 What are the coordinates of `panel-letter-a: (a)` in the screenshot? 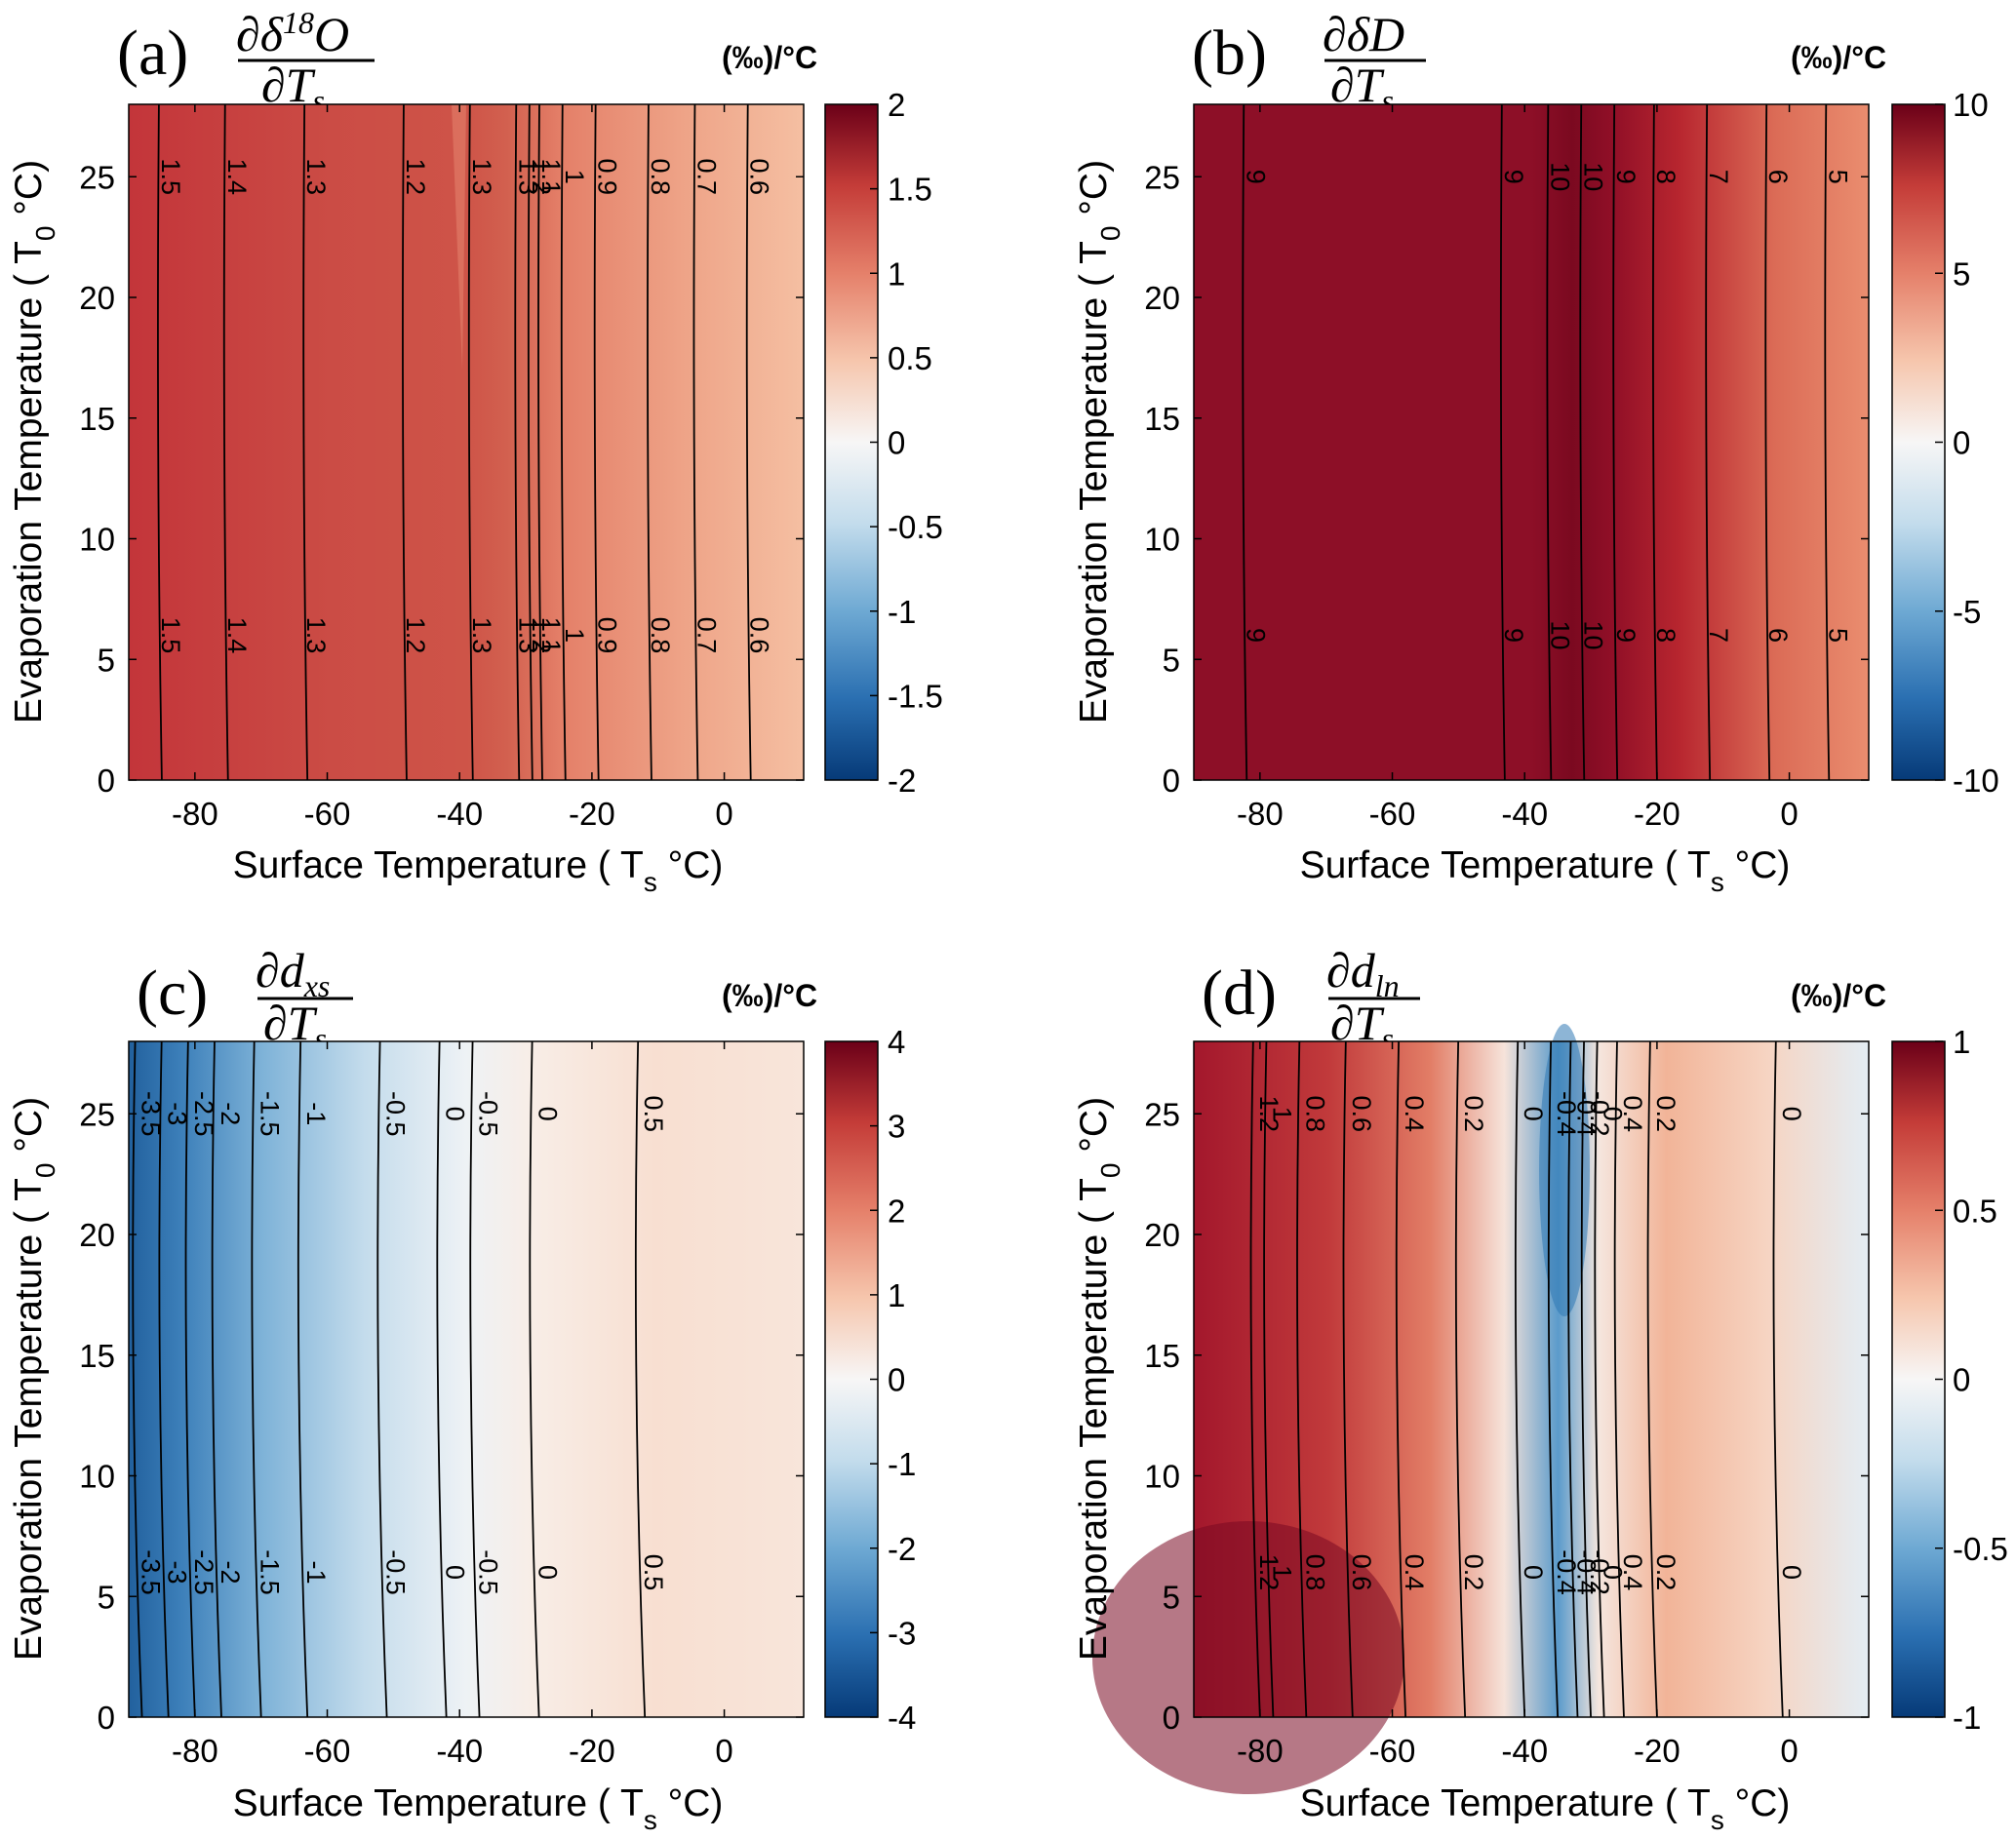 It's located at (152, 53).